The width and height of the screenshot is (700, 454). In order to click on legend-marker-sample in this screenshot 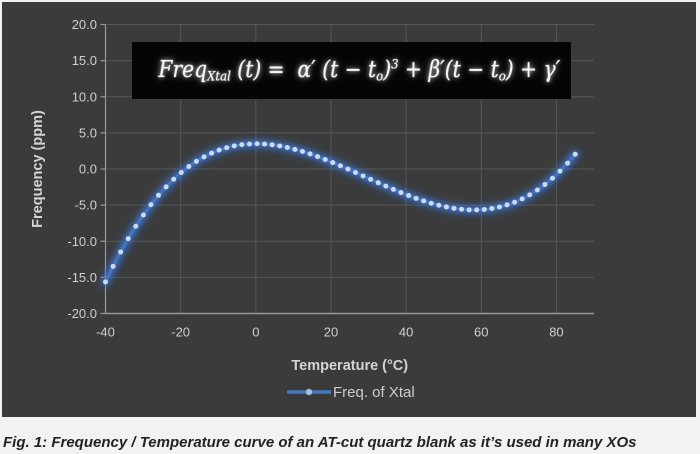, I will do `click(309, 392)`.